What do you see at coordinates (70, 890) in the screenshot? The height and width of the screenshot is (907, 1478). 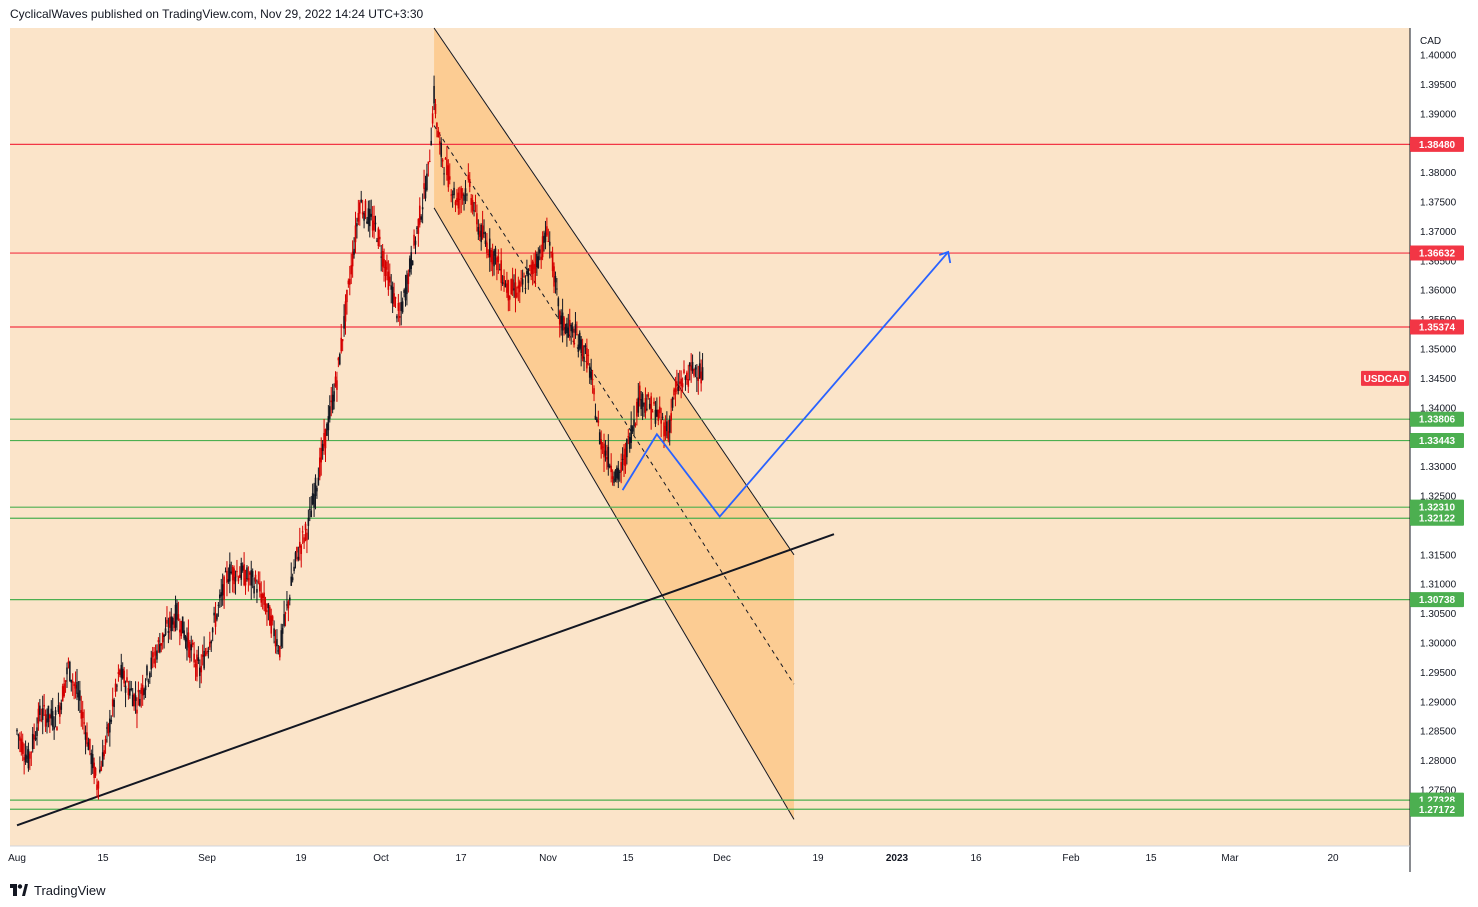 I see `footer-brand: TradingView` at bounding box center [70, 890].